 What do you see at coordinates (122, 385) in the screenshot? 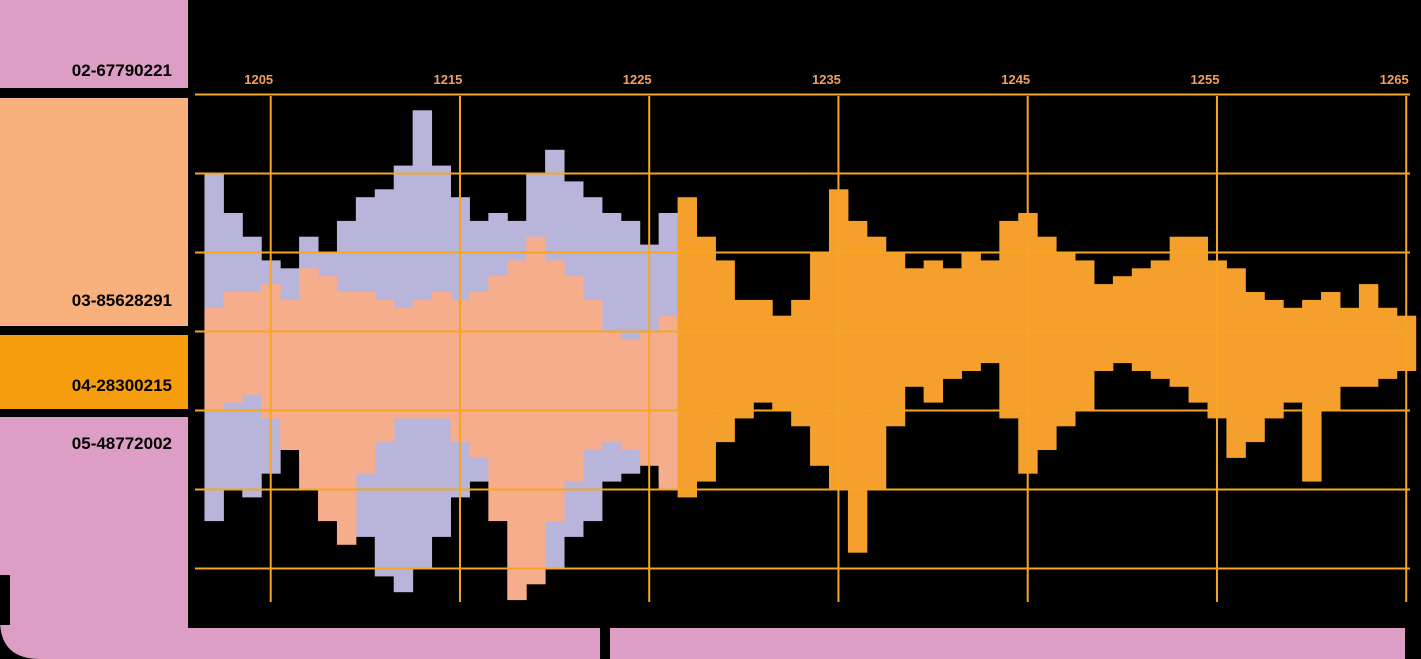
I see `label: 04-28300215` at bounding box center [122, 385].